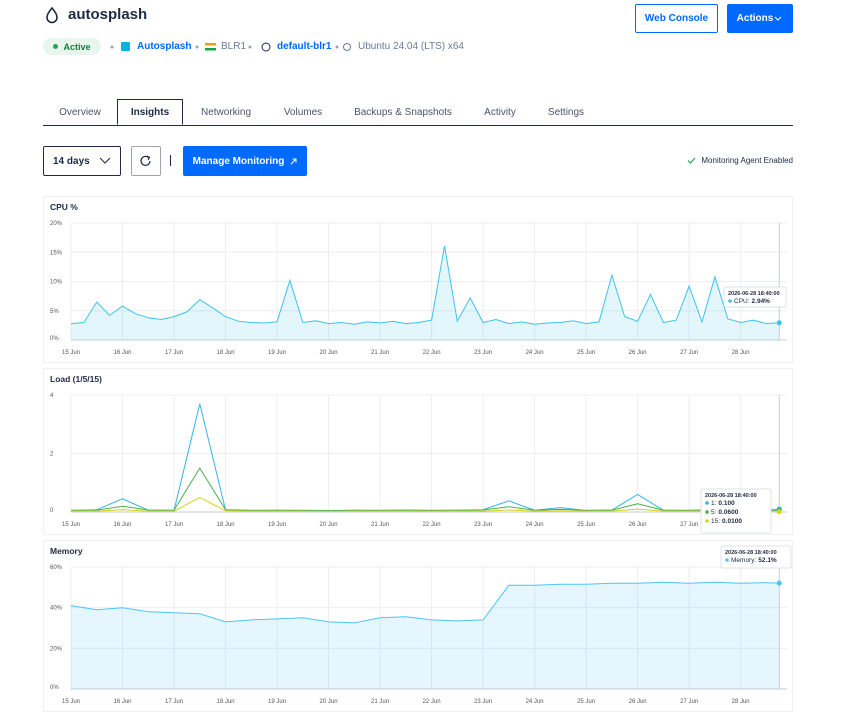 The width and height of the screenshot is (852, 716). I want to click on y-tick-label: 60%, so click(56, 568).